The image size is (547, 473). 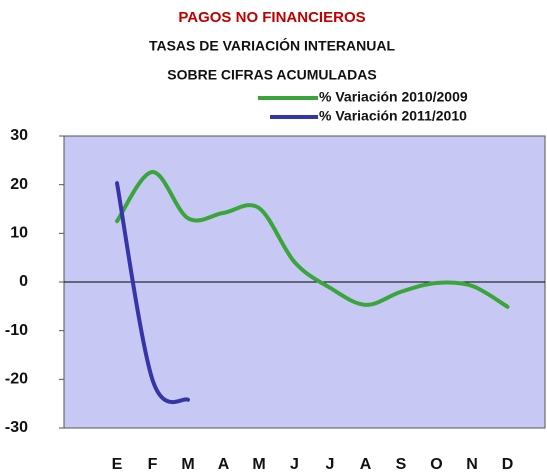 What do you see at coordinates (393, 116) in the screenshot?
I see `legend-label: % Variación 2011/2010` at bounding box center [393, 116].